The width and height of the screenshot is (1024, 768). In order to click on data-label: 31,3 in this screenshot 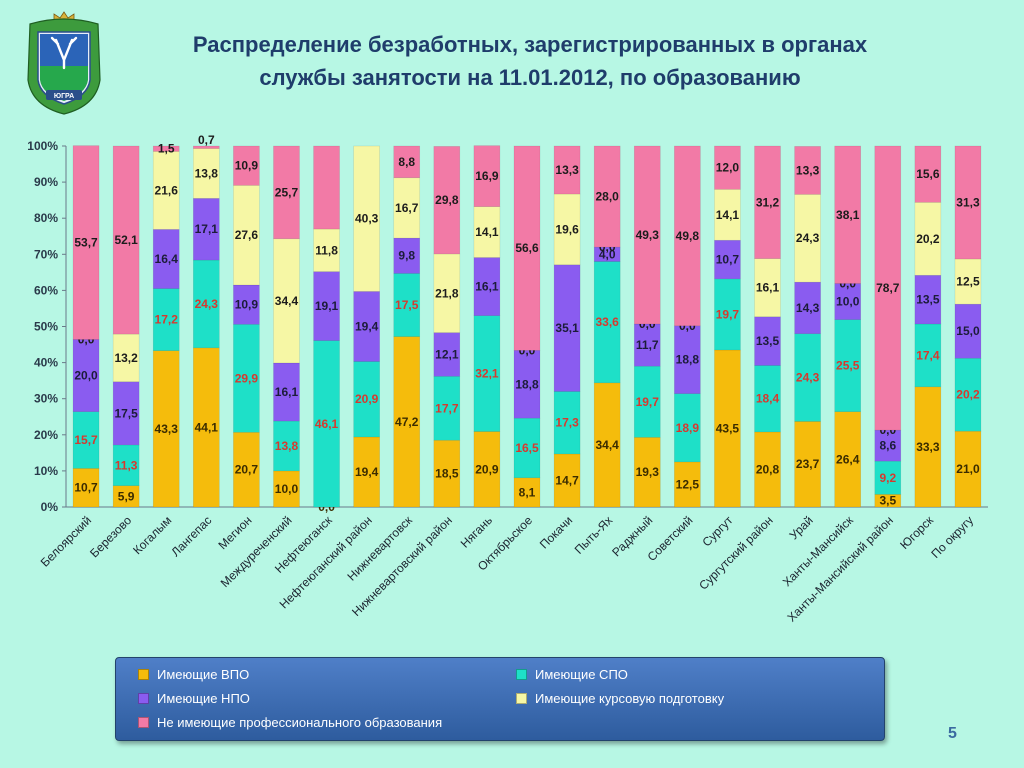, I will do `click(968, 202)`.